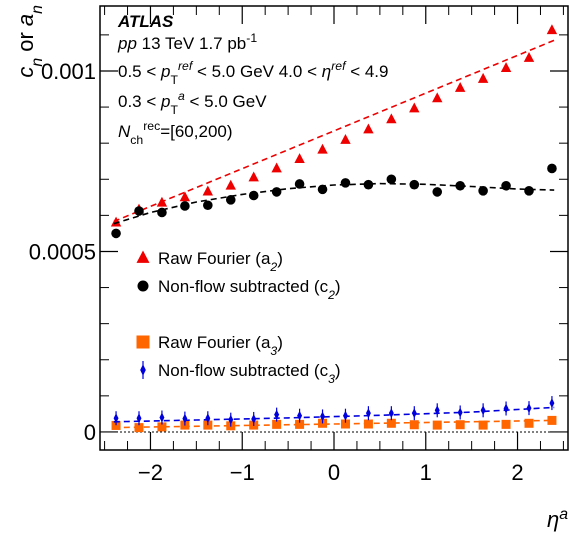 The image size is (571, 537). I want to click on x-tick-label: 1, so click(426, 472).